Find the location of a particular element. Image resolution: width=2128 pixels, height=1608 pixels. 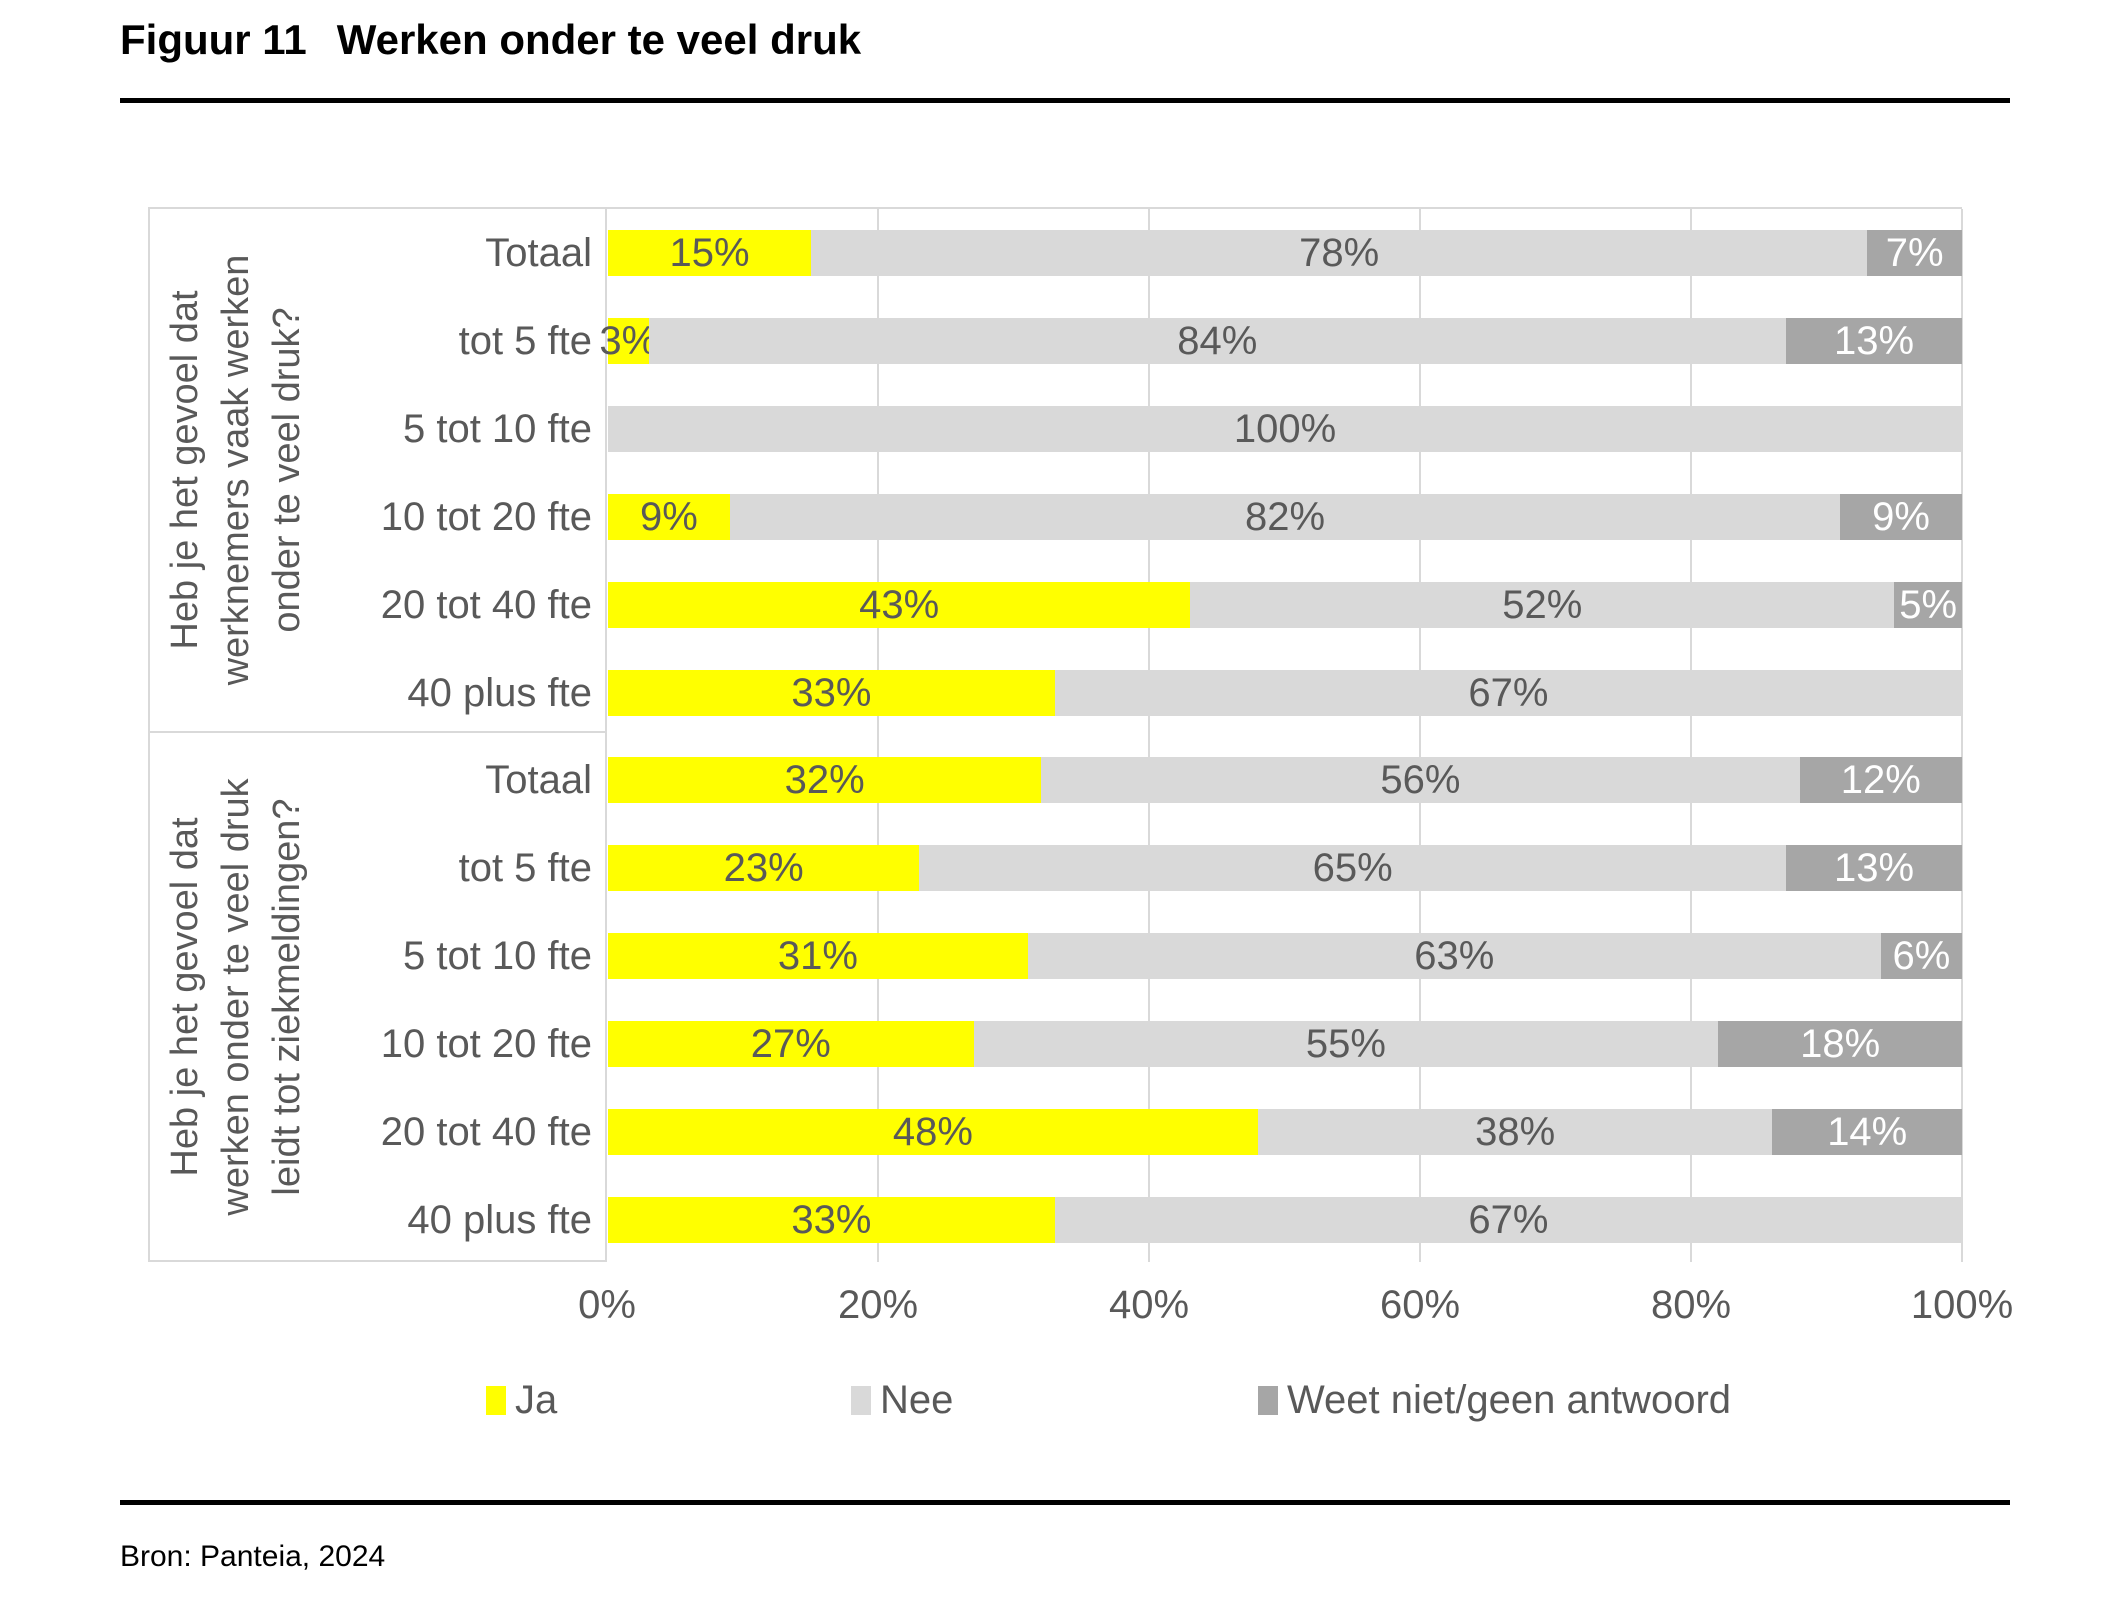

title-rule is located at coordinates (1065, 100).